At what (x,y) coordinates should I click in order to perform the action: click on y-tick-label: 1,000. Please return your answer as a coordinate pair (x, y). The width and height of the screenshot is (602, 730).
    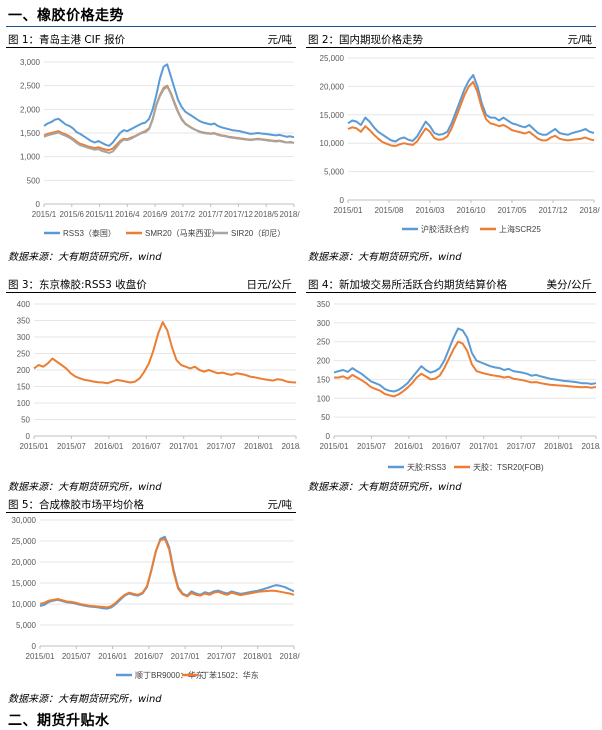
    Looking at the image, I should click on (30, 157).